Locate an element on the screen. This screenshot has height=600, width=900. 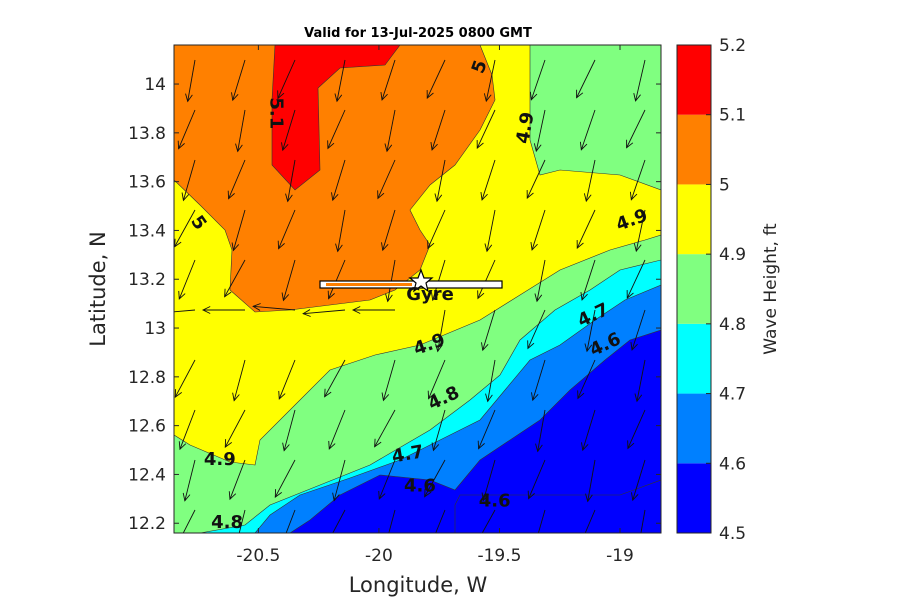
colorbar-tick-label: 4.9 is located at coordinates (732, 255).